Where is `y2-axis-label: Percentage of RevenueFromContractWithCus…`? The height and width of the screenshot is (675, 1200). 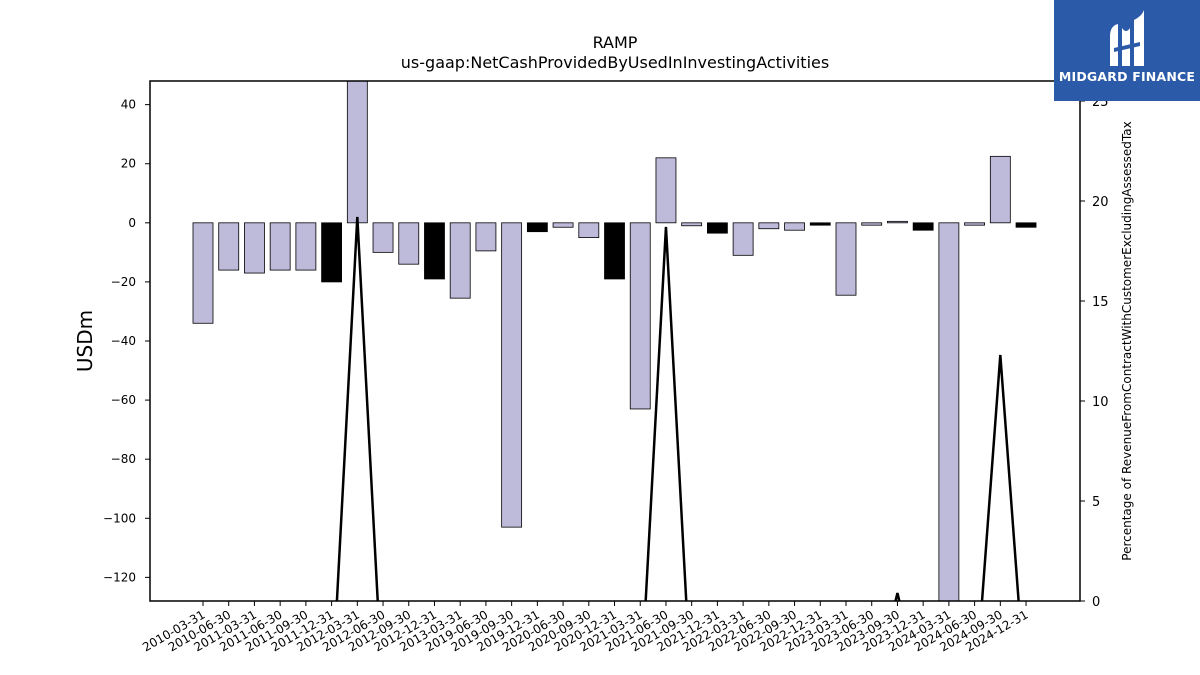
y2-axis-label: Percentage of RevenueFromContractWithCus… is located at coordinates (1127, 340).